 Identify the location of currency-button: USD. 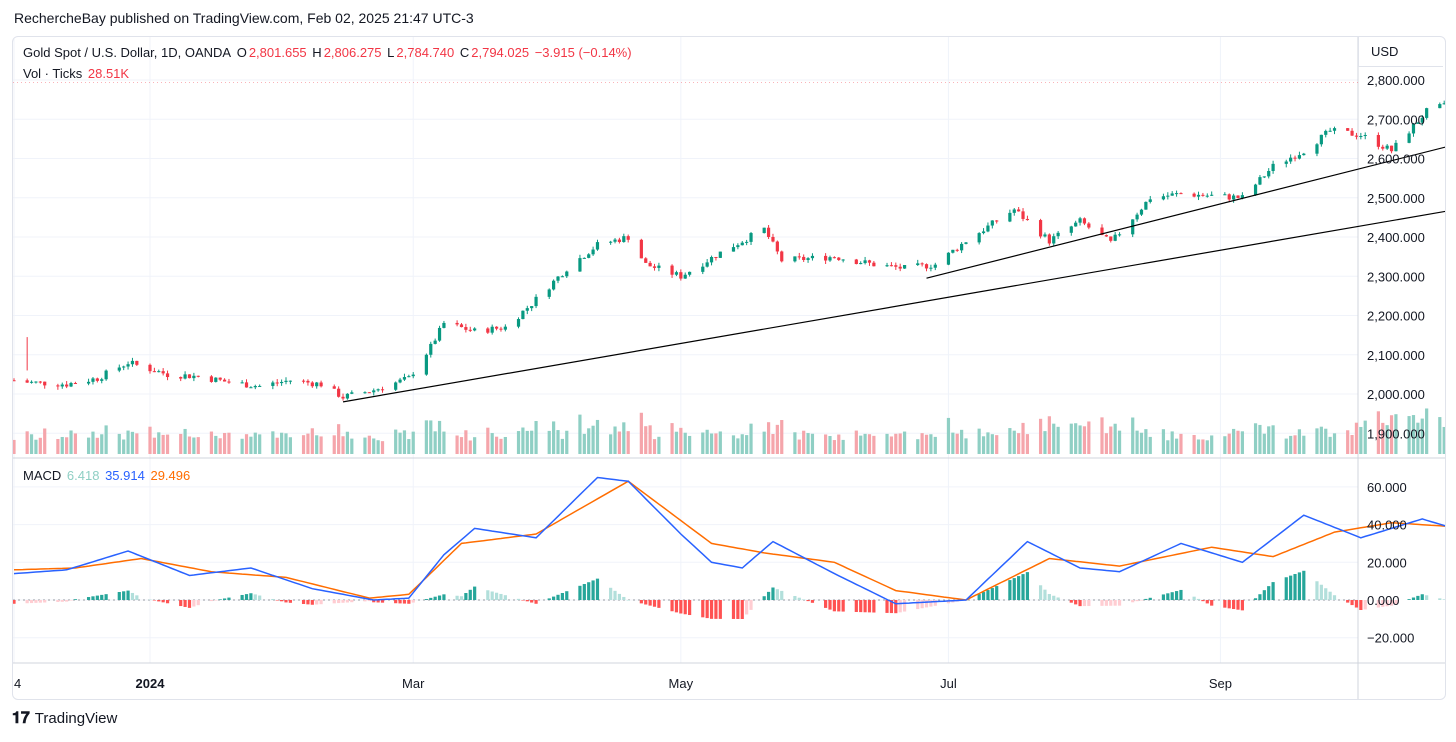
(1400, 52).